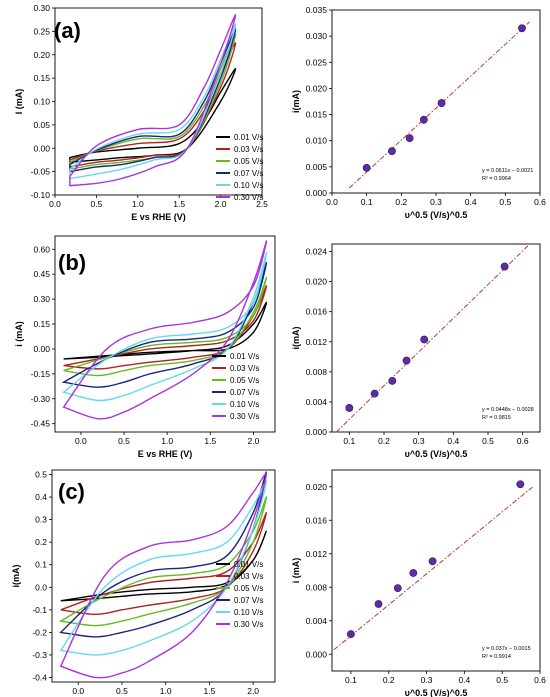  Describe the element at coordinates (41, 475) in the screenshot. I see `y-tick-label: 0.5` at that location.